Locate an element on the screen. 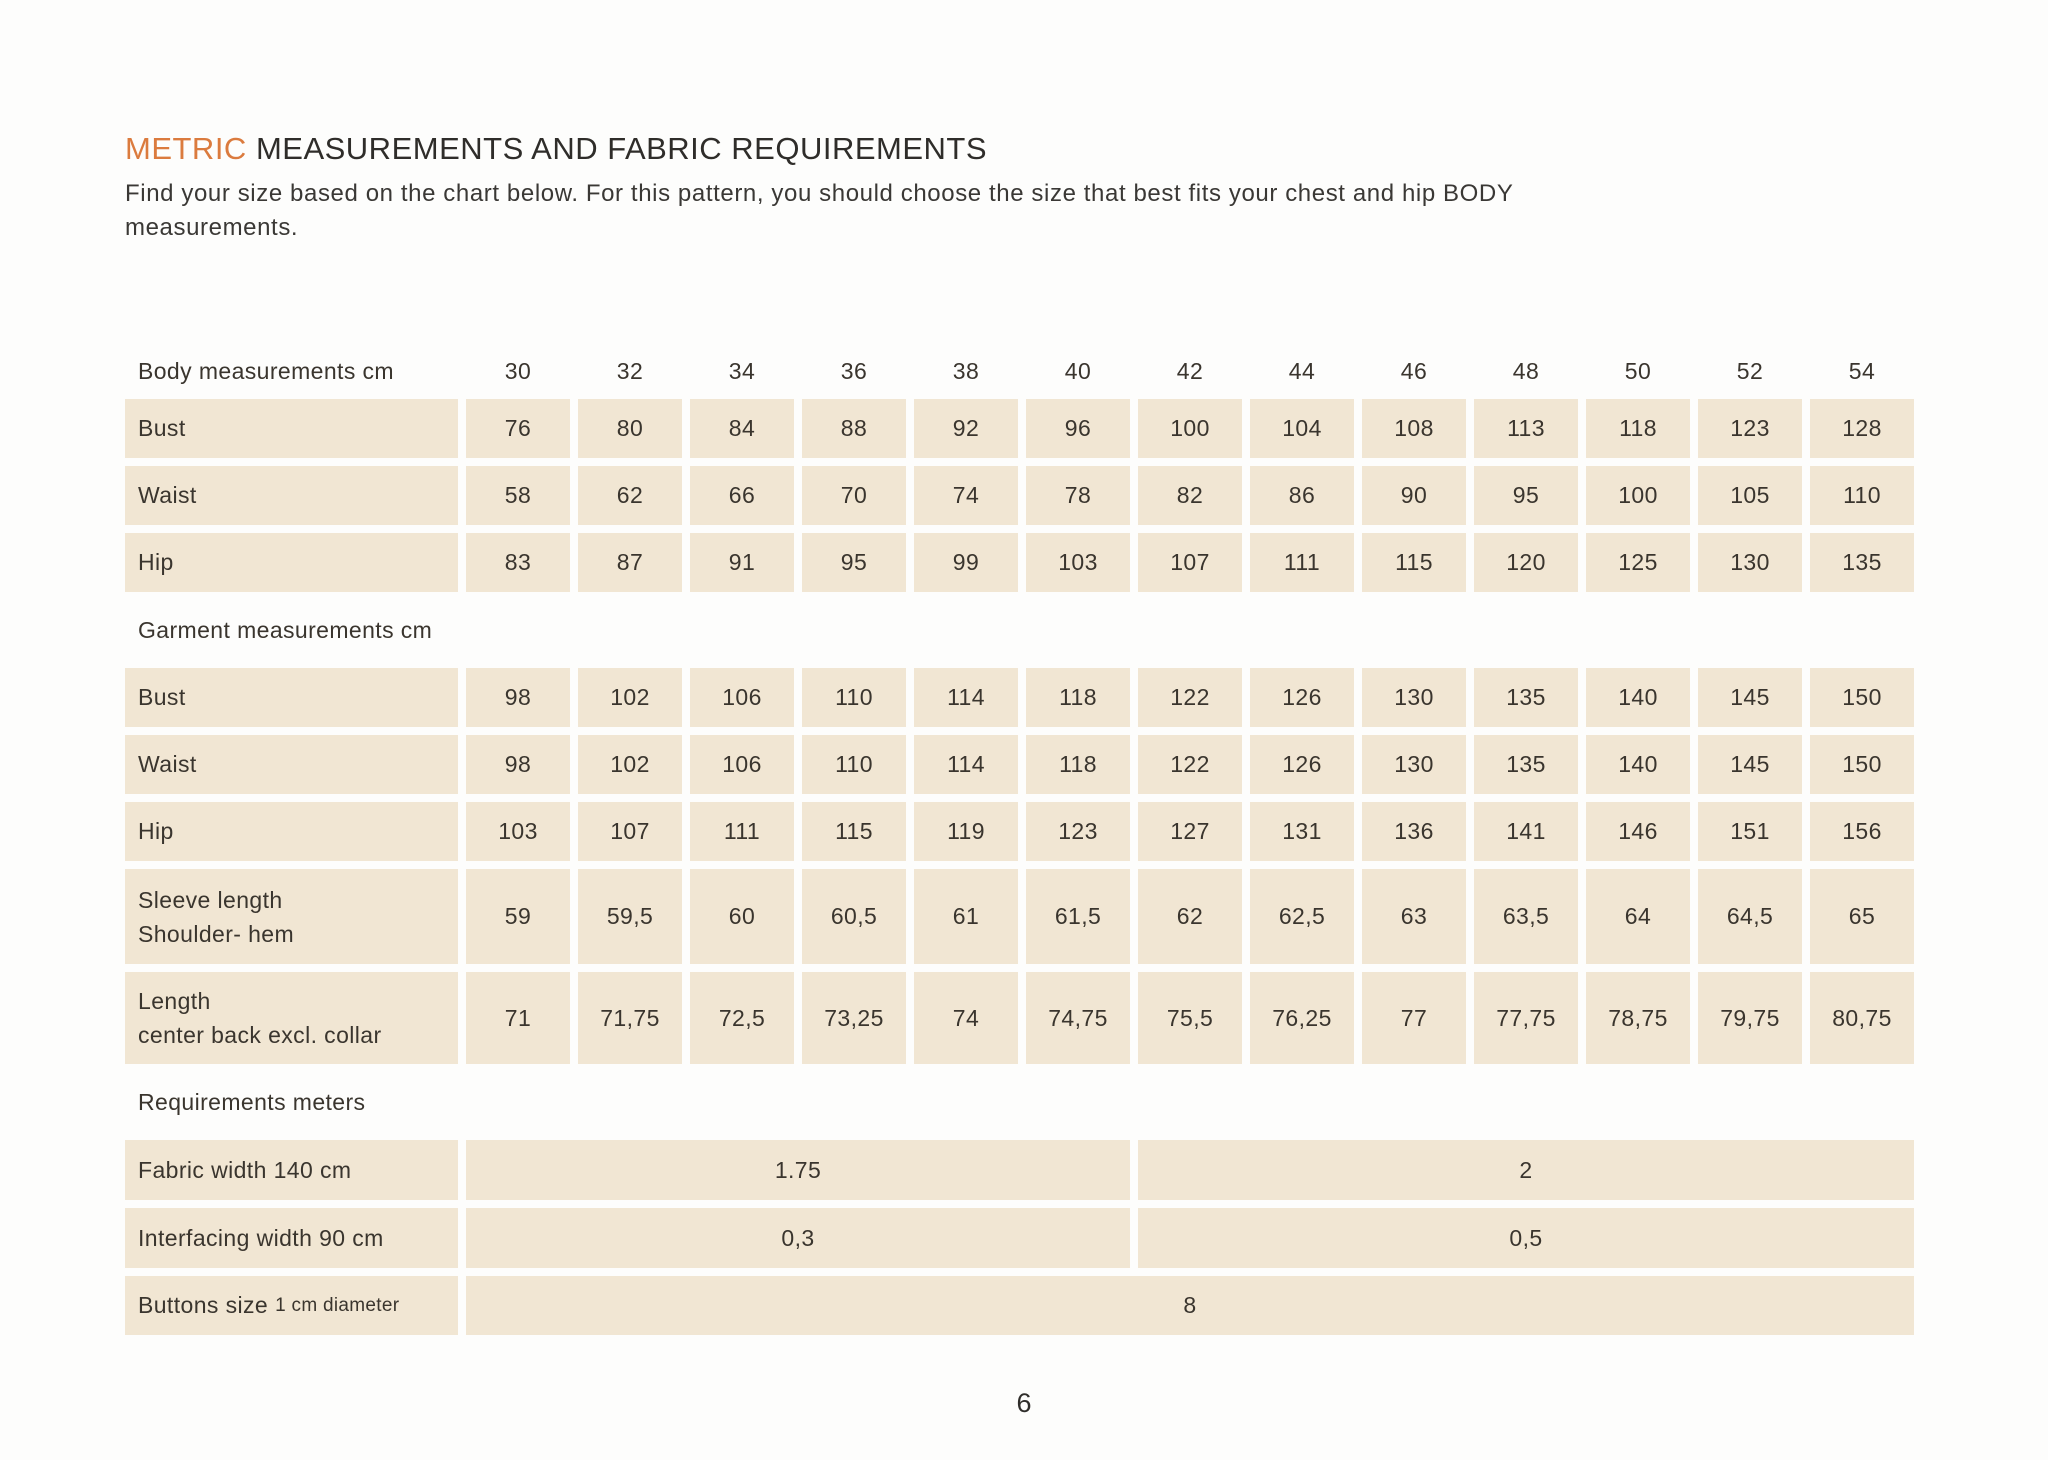 The image size is (2048, 1460). merged-value-cell-right: 0,5 is located at coordinates (1526, 1238).